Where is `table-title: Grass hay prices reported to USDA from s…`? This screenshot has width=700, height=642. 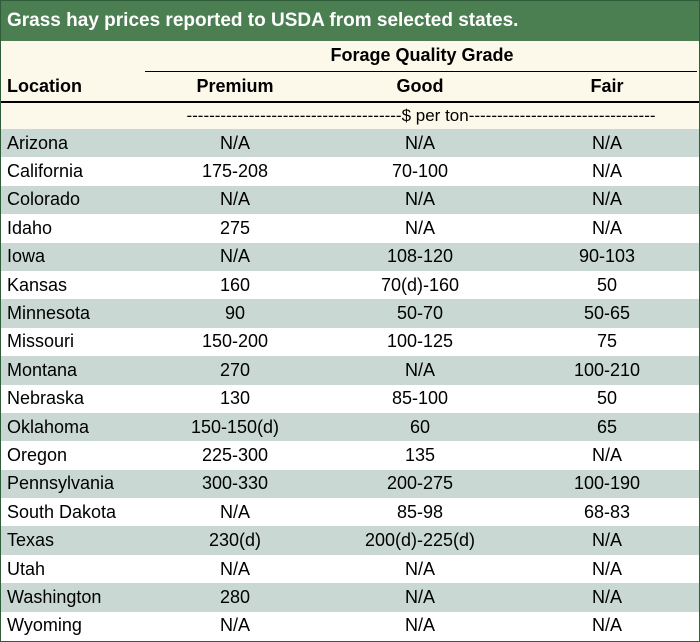 table-title: Grass hay prices reported to USDA from s… is located at coordinates (350, 21).